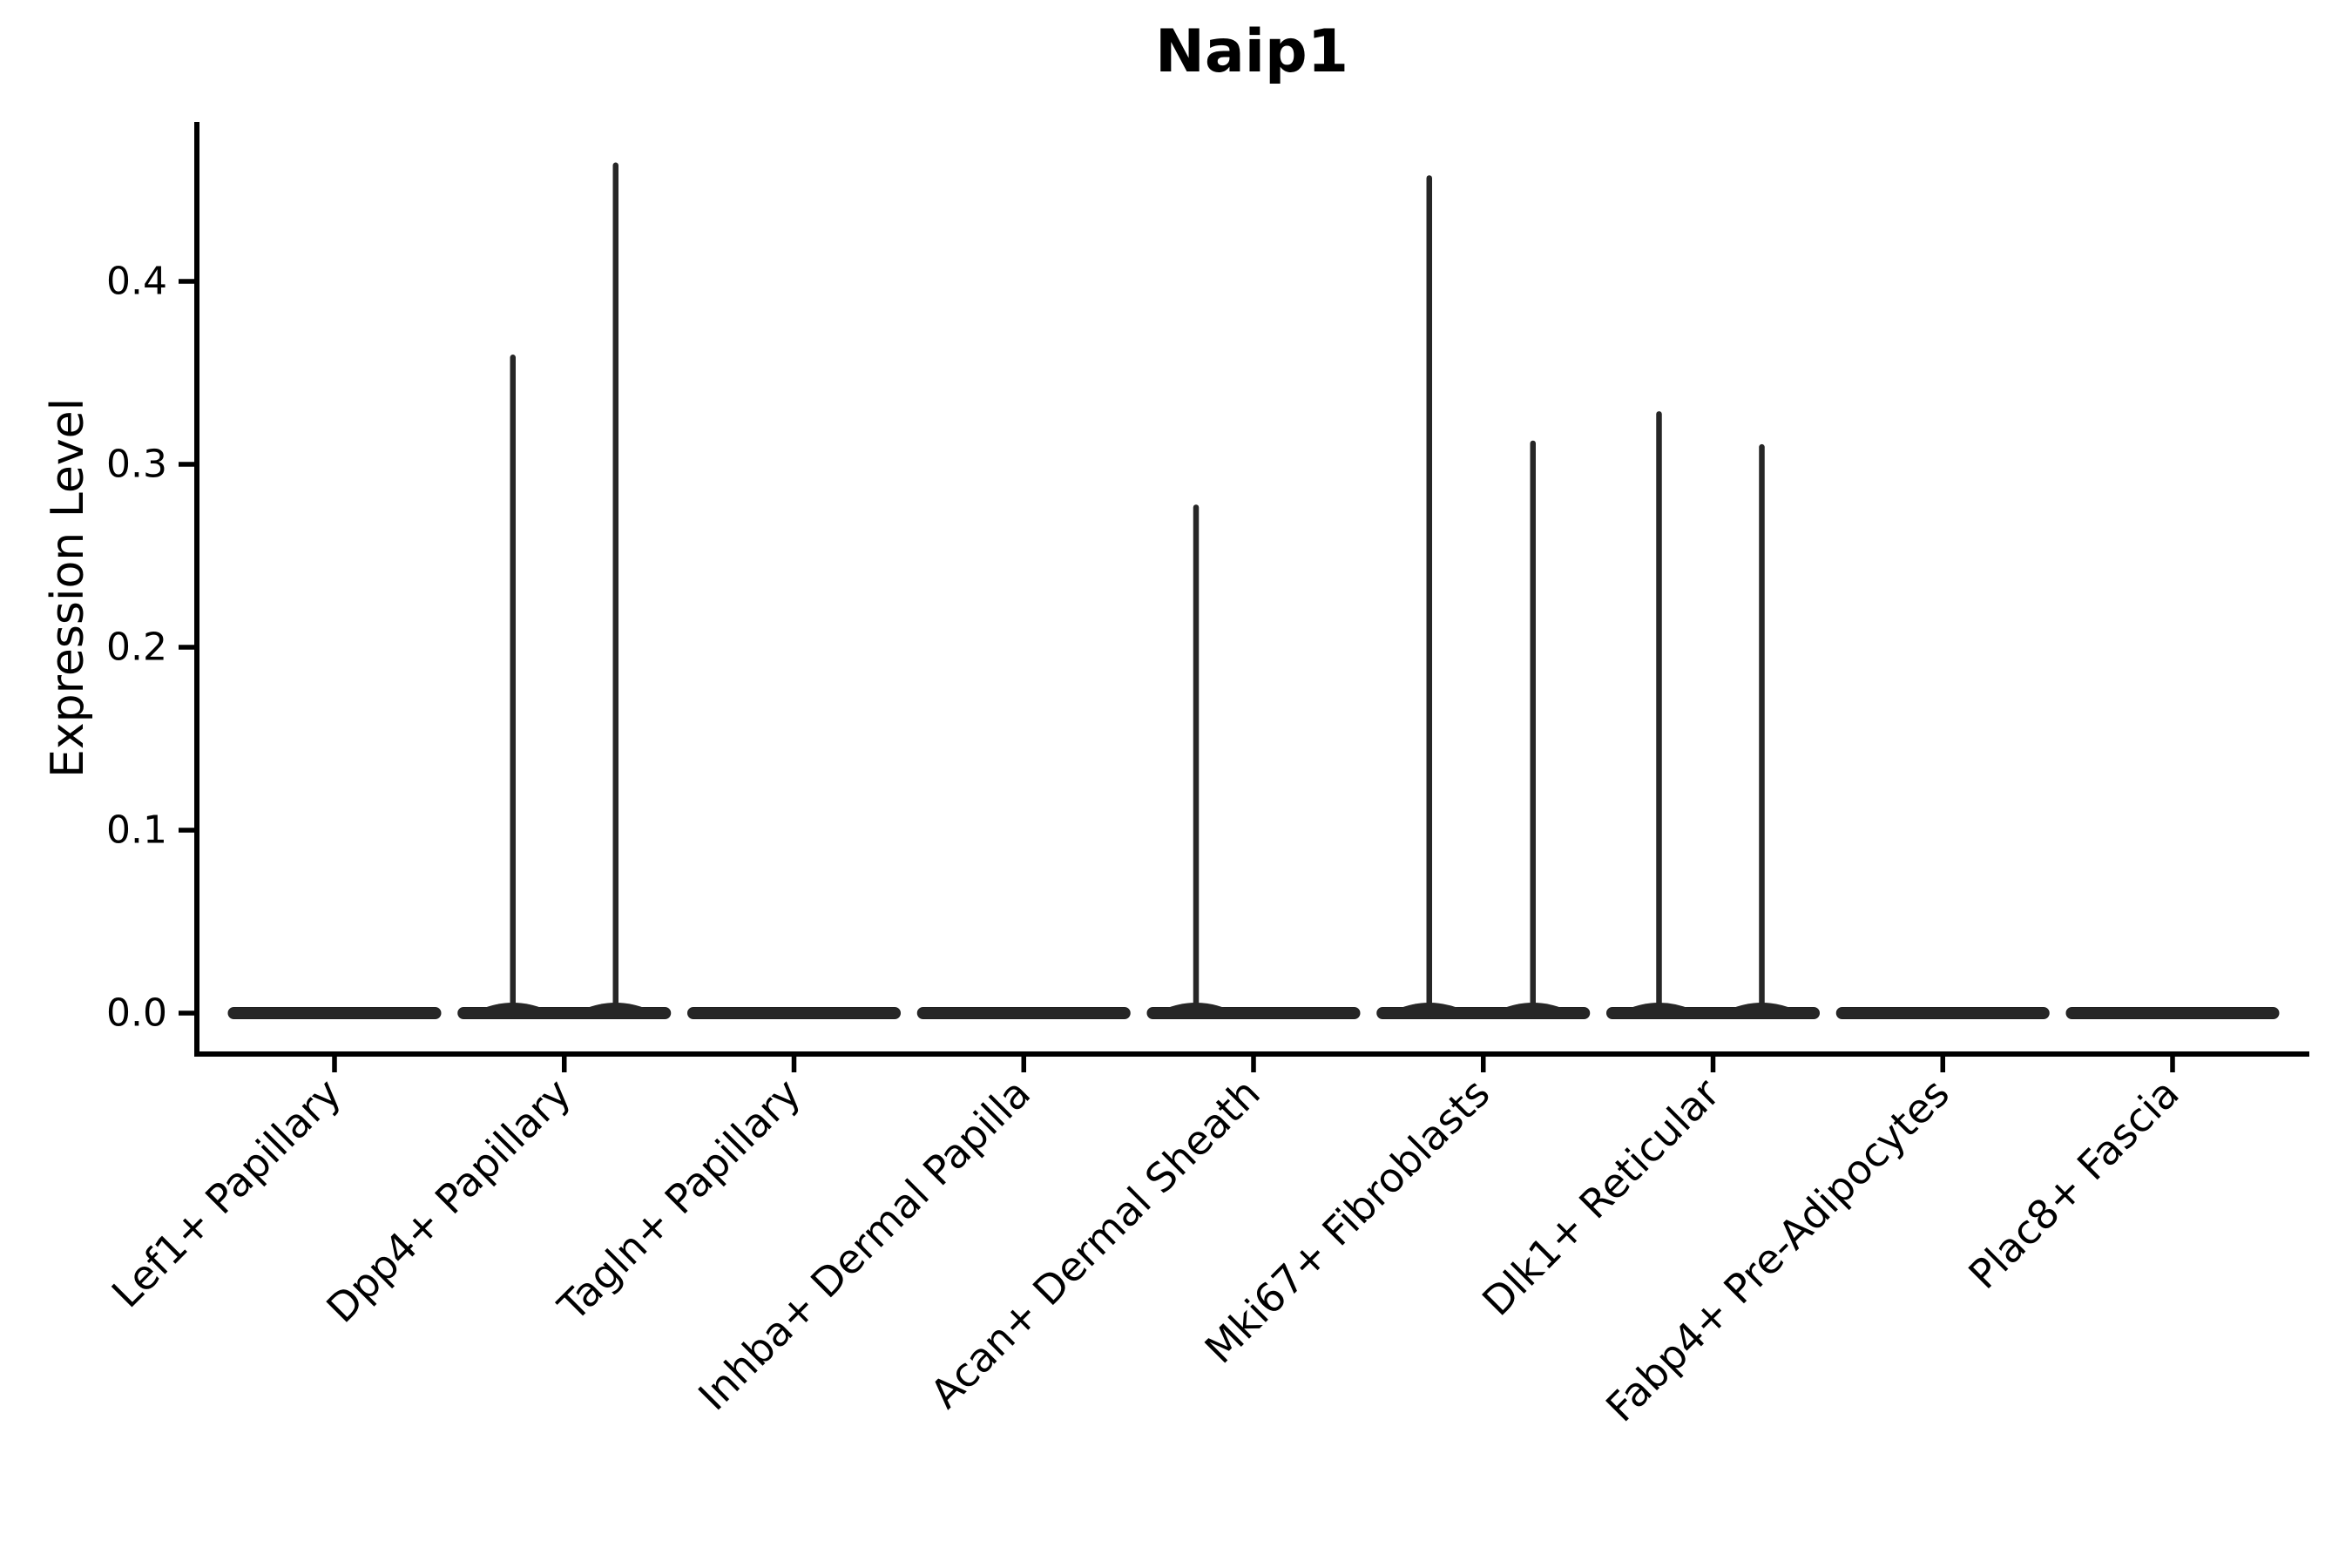 Image resolution: width=2352 pixels, height=1568 pixels. Describe the element at coordinates (448, 1201) in the screenshot. I see `x-tick-label: Dpp4+ Papillary` at that location.